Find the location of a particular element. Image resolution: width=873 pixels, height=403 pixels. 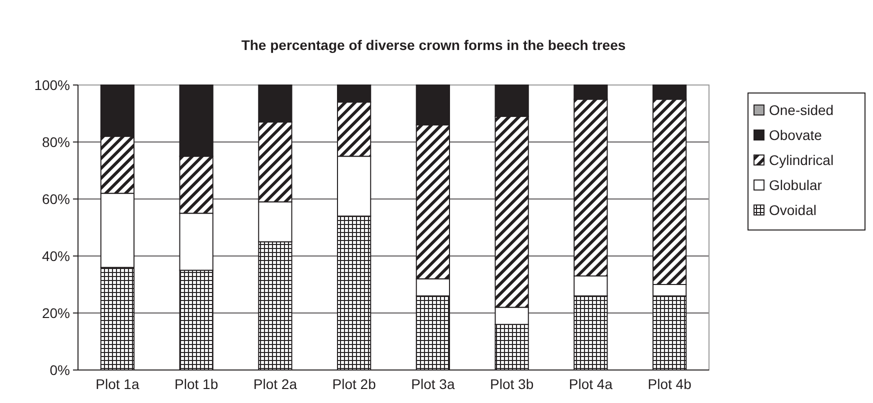

y-tick-label: 60% is located at coordinates (56, 198).